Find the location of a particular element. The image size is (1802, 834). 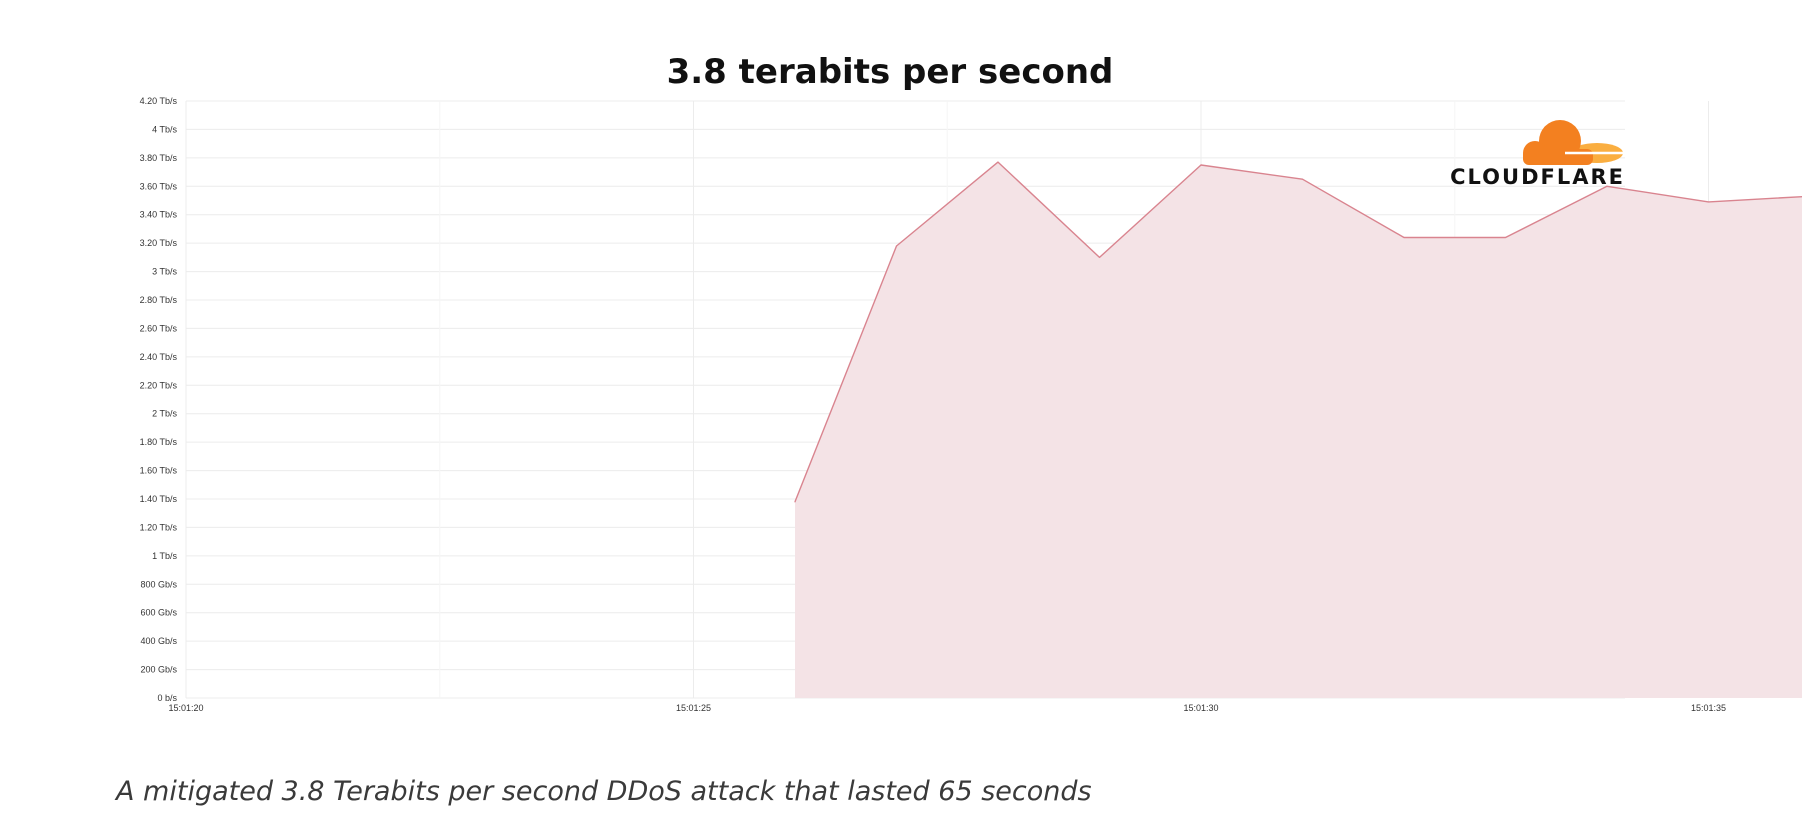

x-tick-label: 15:01:25 is located at coordinates (693, 708).